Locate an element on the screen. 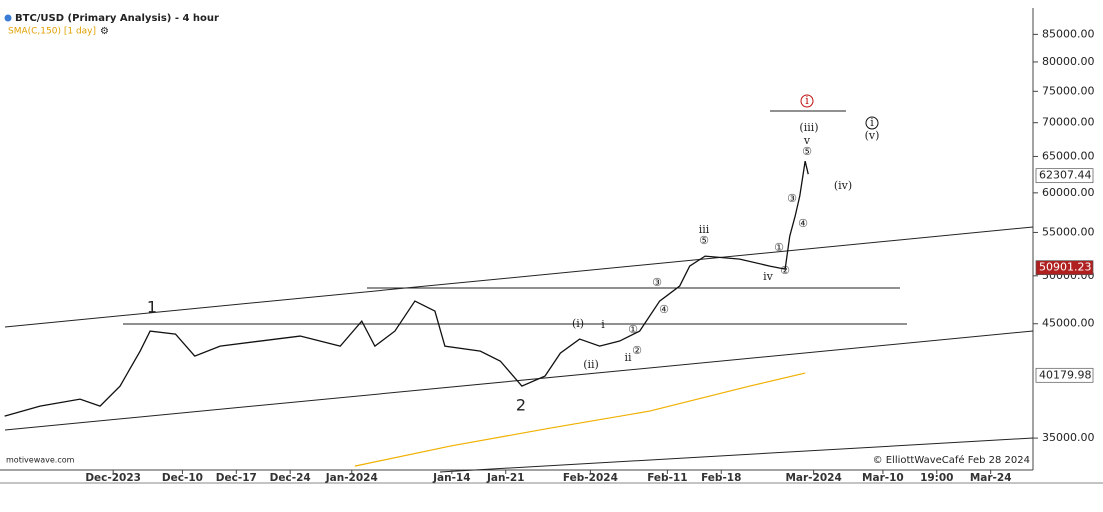 This screenshot has width=1103, height=512. y-tick-label: 70000.00 is located at coordinates (1068, 122).